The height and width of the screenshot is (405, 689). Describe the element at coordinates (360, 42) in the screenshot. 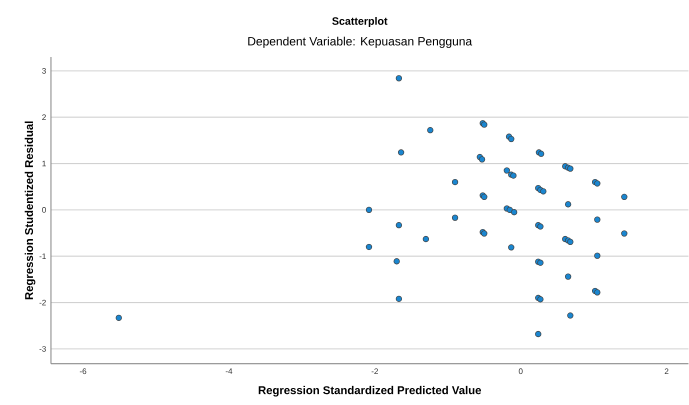

I see `chart-subtitle: Dependent Variable: Kepuasan Pengguna` at that location.